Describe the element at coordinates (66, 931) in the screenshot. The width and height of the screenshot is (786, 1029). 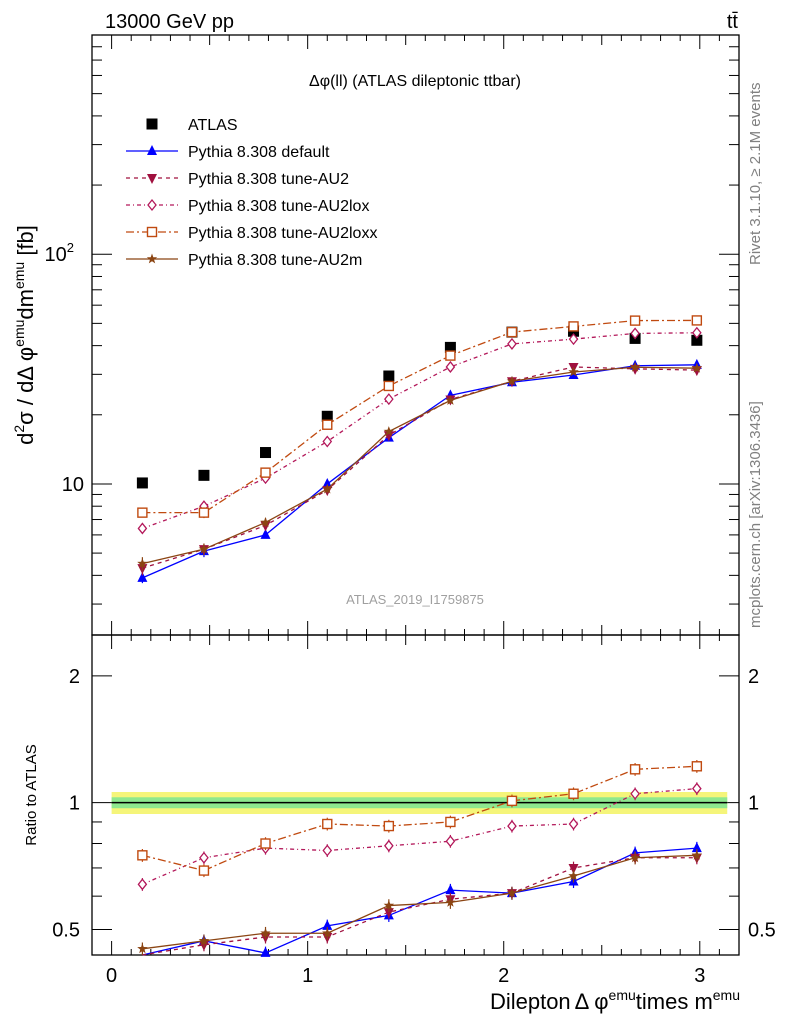
I see `y-tick-label: 0.5` at that location.